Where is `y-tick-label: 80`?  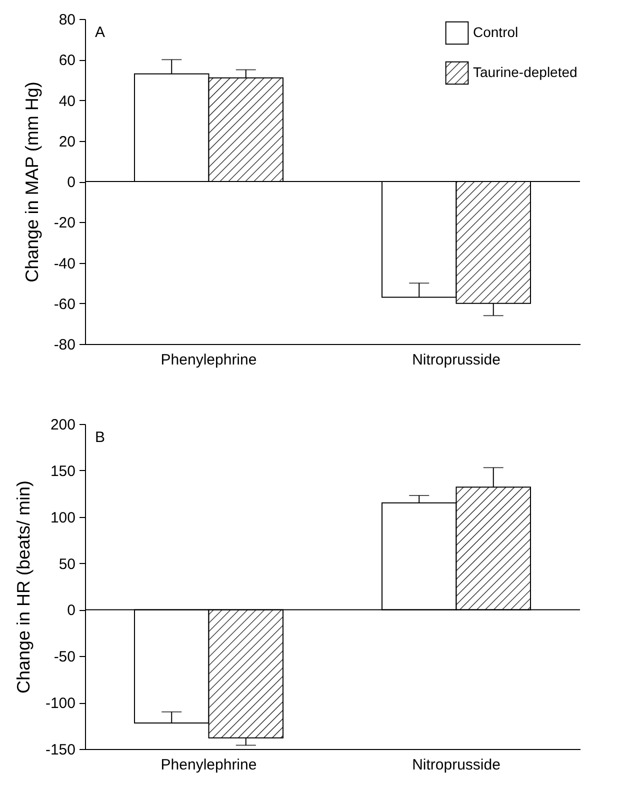 y-tick-label: 80 is located at coordinates (67, 20).